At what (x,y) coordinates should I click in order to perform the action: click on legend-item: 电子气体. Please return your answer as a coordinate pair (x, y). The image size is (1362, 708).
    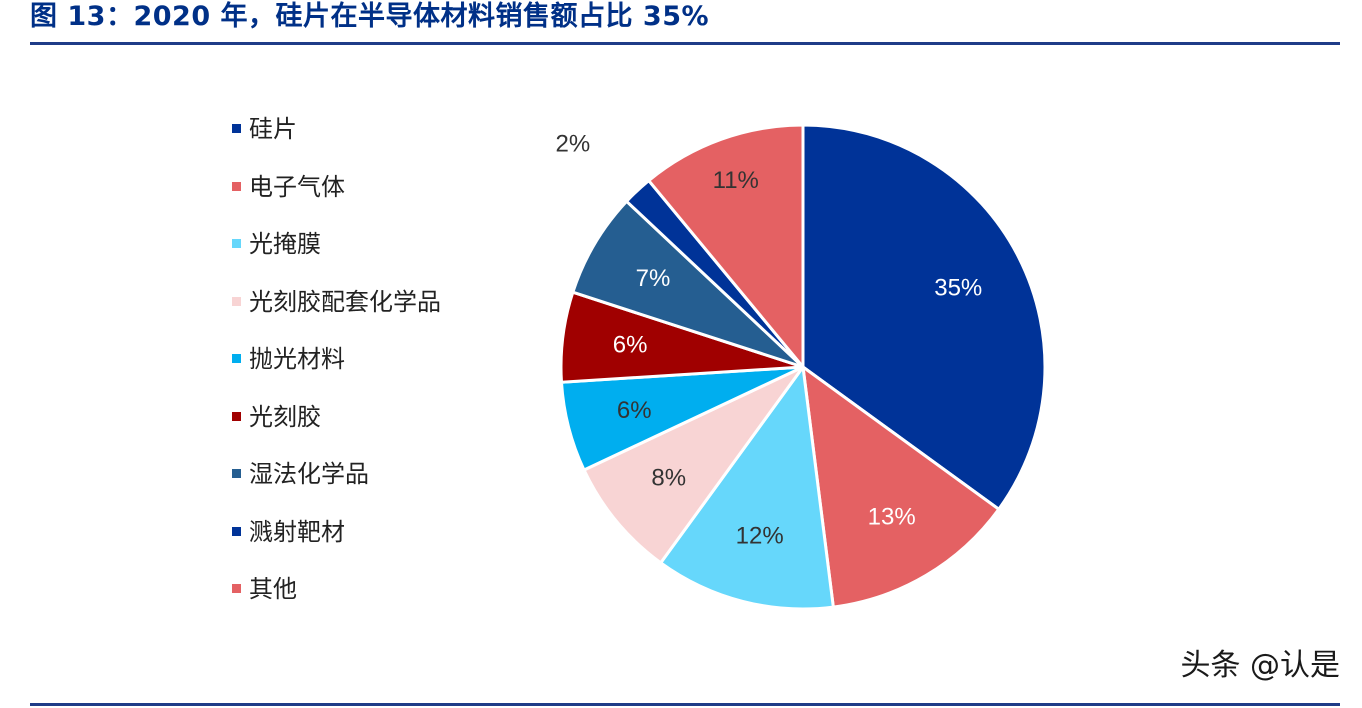
    Looking at the image, I should click on (362, 185).